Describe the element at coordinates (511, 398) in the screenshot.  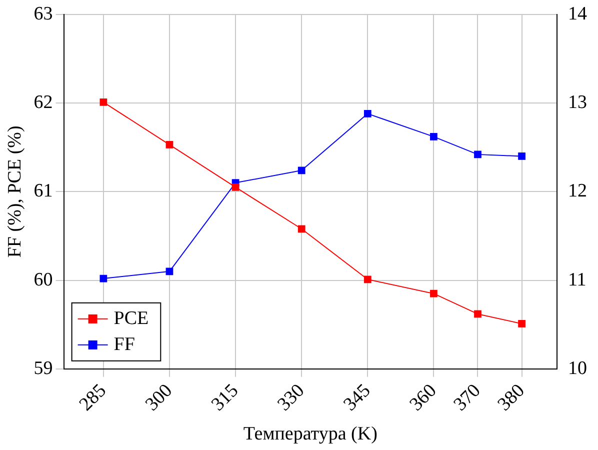
I see `x-tick-label: 380` at that location.